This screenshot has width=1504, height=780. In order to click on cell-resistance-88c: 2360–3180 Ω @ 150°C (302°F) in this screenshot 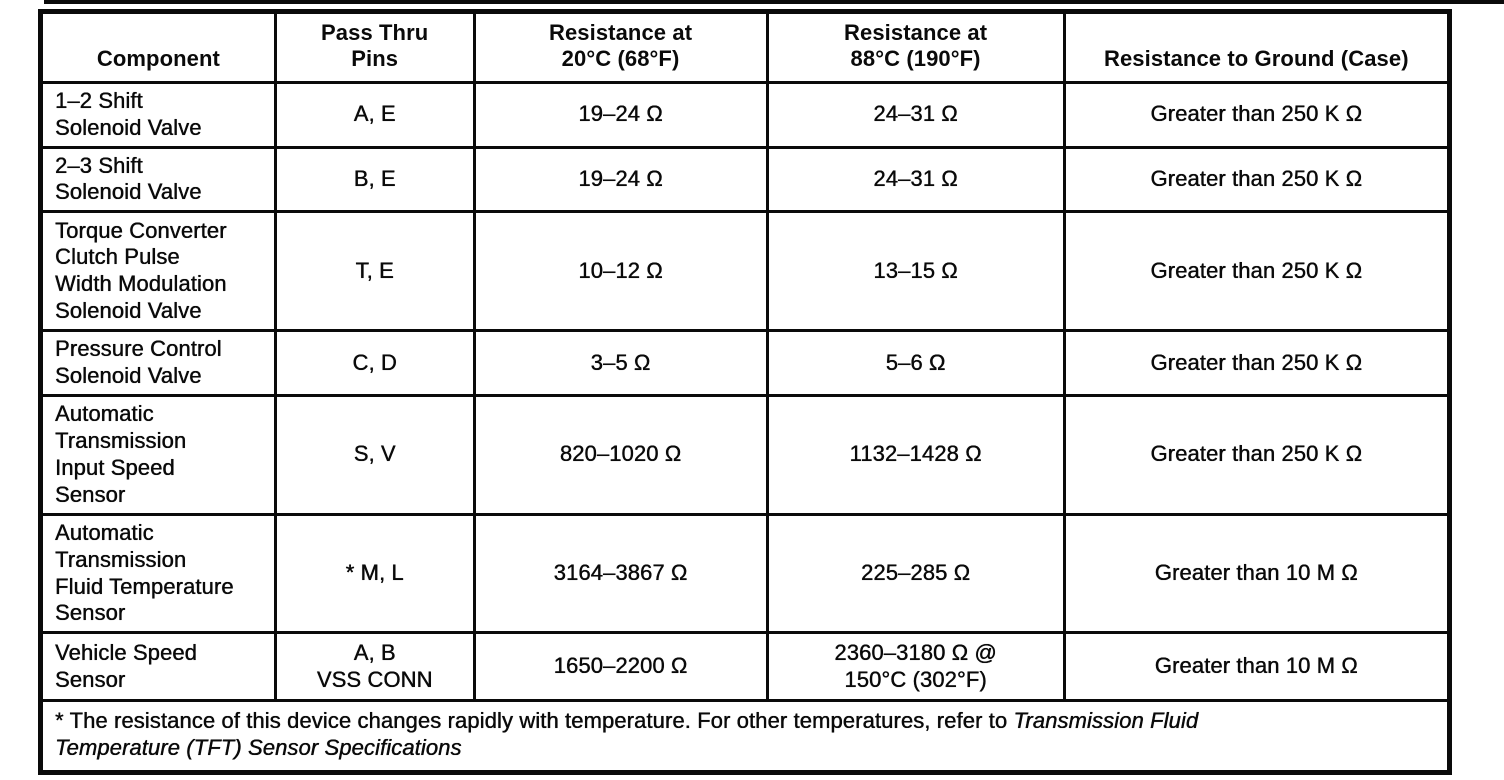, I will do `click(915, 667)`.